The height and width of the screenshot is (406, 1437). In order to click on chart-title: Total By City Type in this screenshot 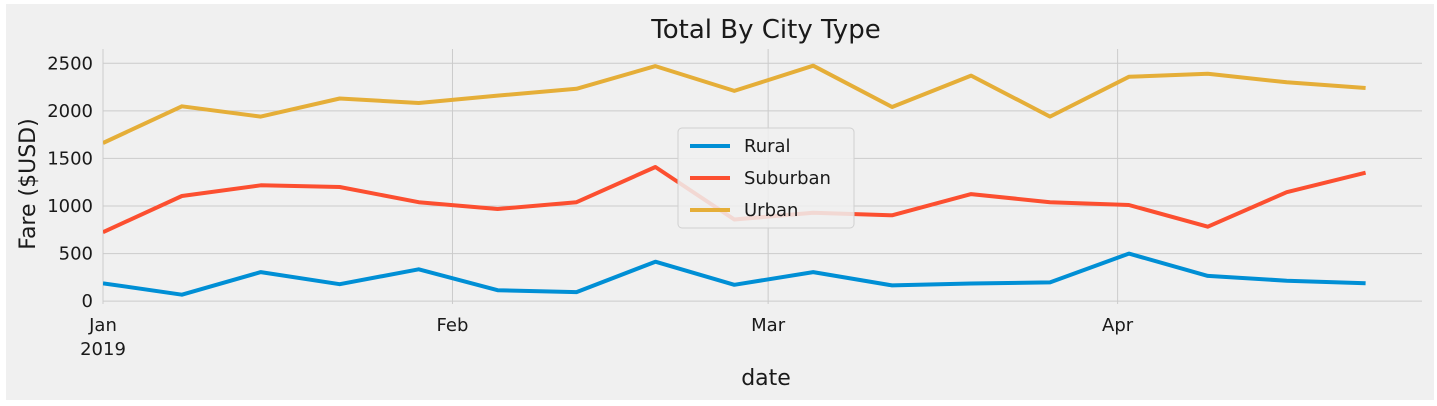, I will do `click(765, 30)`.